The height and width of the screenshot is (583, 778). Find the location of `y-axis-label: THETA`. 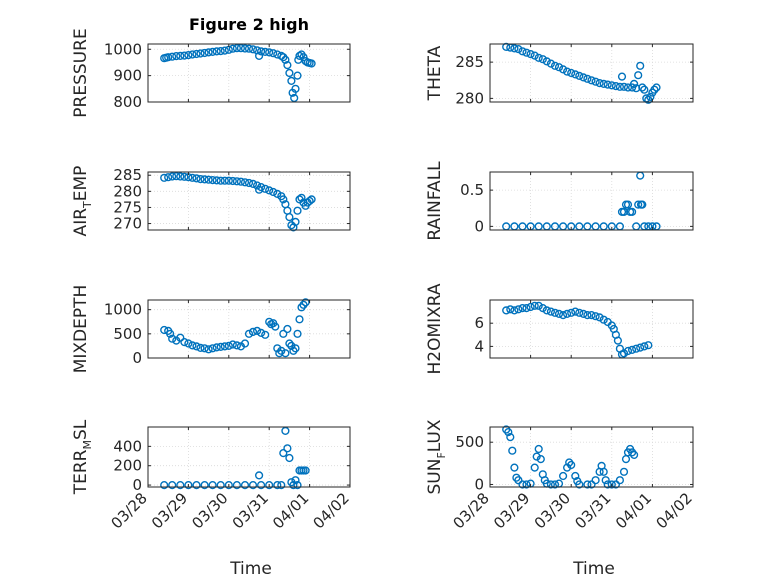

y-axis-label: THETA is located at coordinates (435, 73).